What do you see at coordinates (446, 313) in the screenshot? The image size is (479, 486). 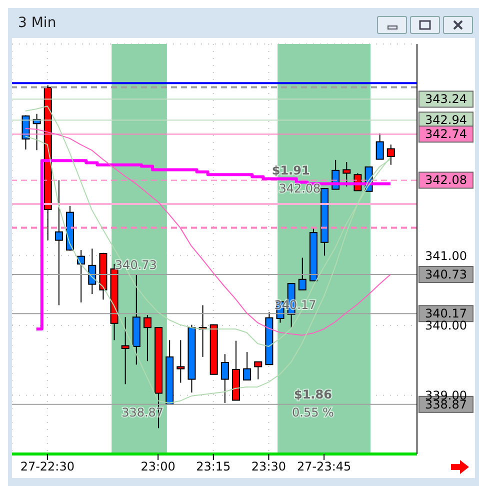 I see `ref-line-label: 340.17` at bounding box center [446, 313].